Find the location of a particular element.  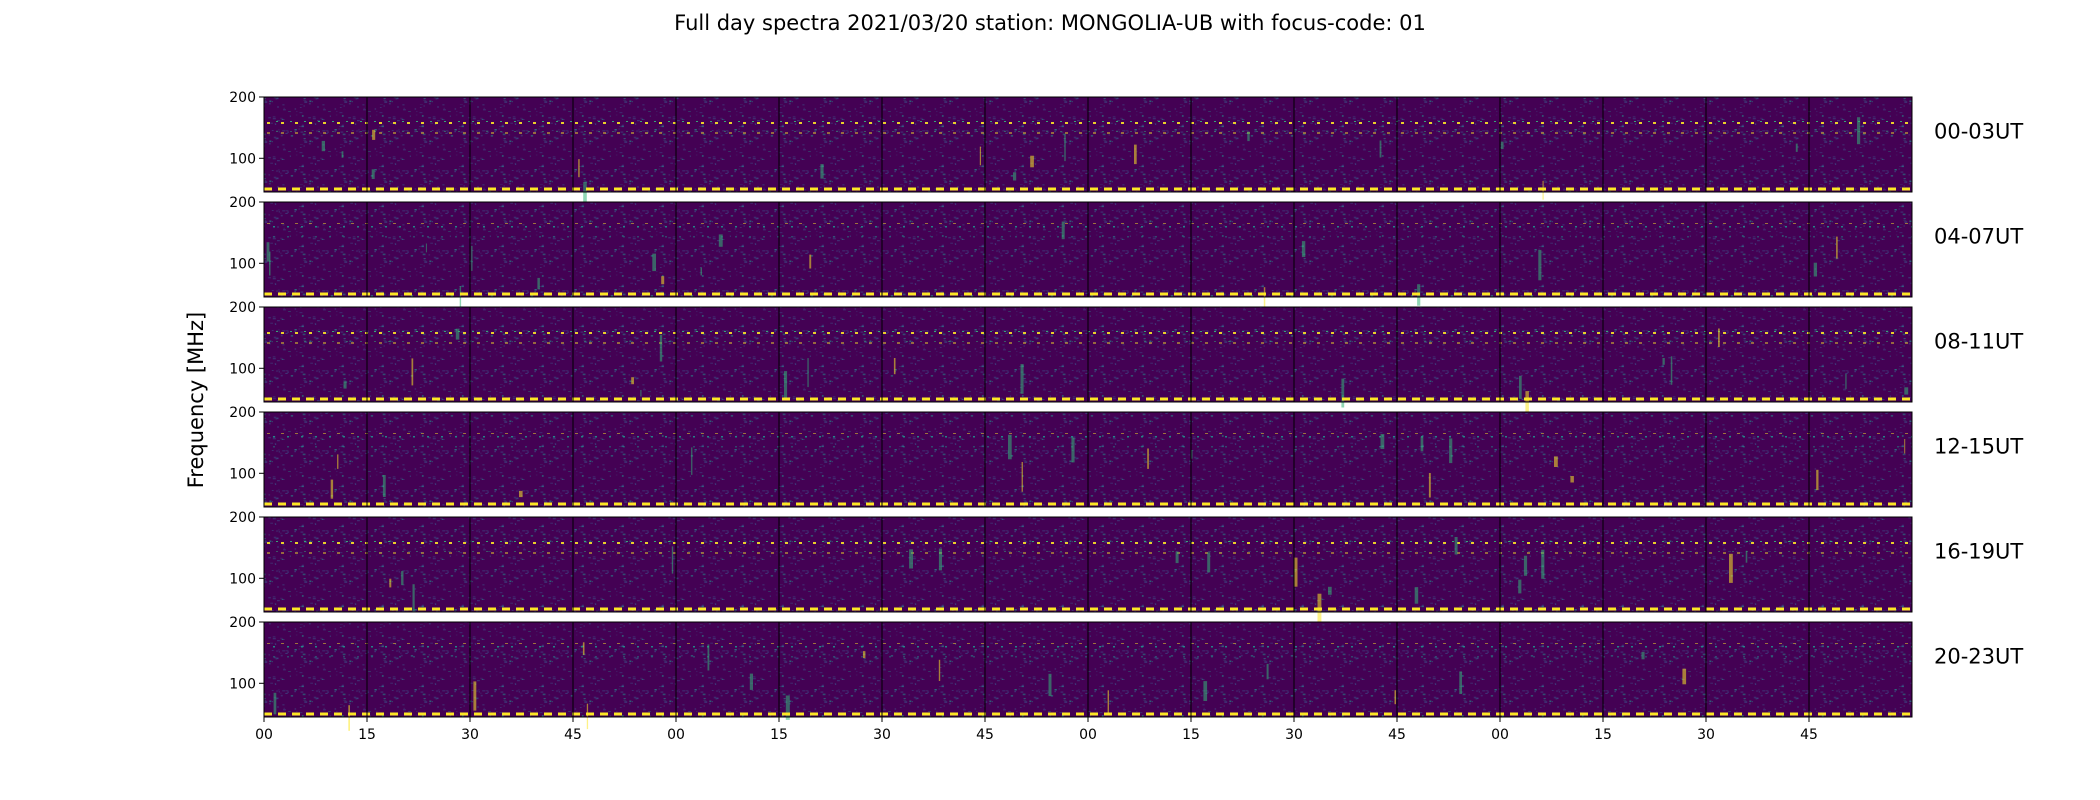

x-tick-label: 45 is located at coordinates (985, 735).